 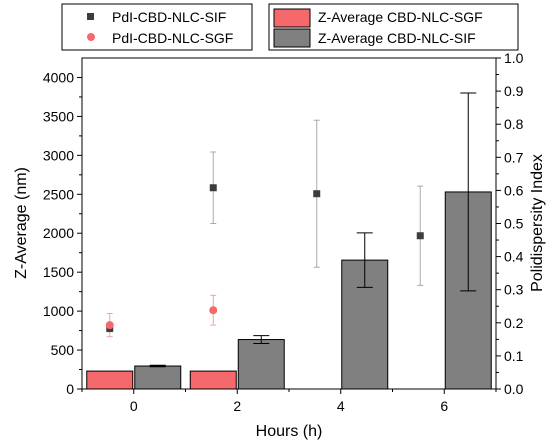 I want to click on y2-tick-label-7: 0.7, so click(x=514, y=157).